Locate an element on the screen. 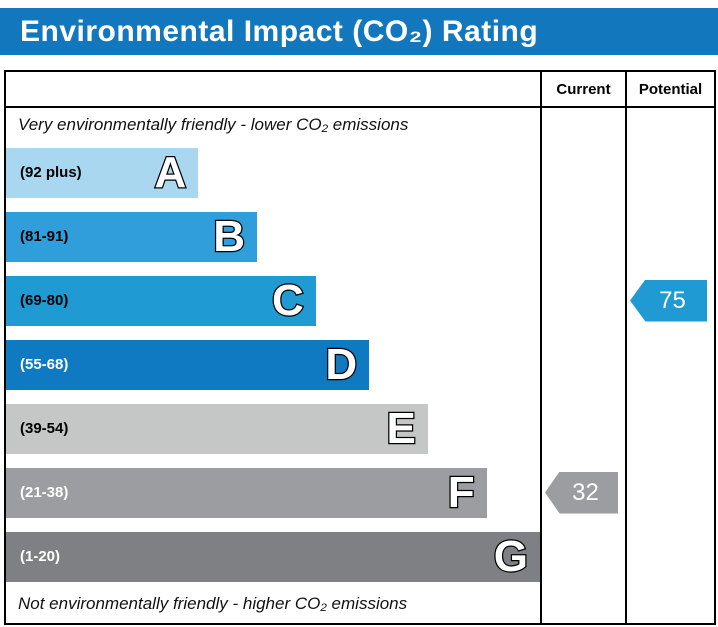 Image resolution: width=718 pixels, height=627 pixels. band-range-label: (21-38) is located at coordinates (44, 492).